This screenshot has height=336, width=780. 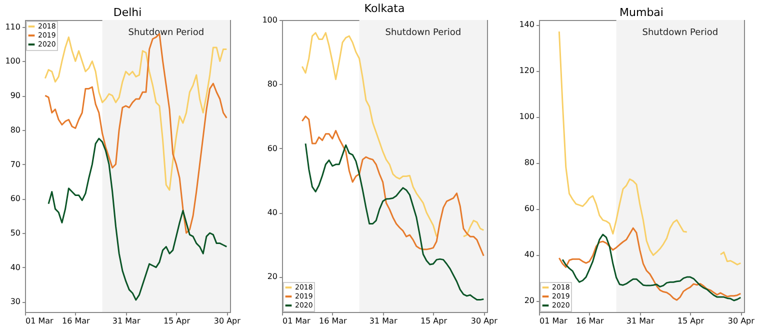 What do you see at coordinates (526, 71) in the screenshot?
I see `y-tick-label: 120` at bounding box center [526, 71].